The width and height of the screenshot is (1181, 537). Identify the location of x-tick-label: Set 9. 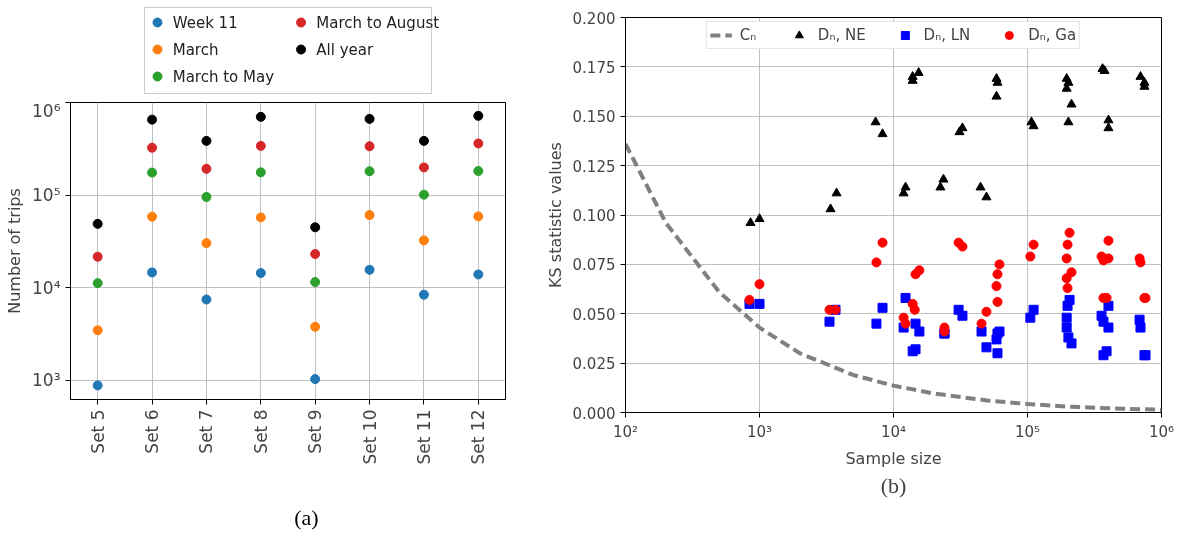
(315, 431).